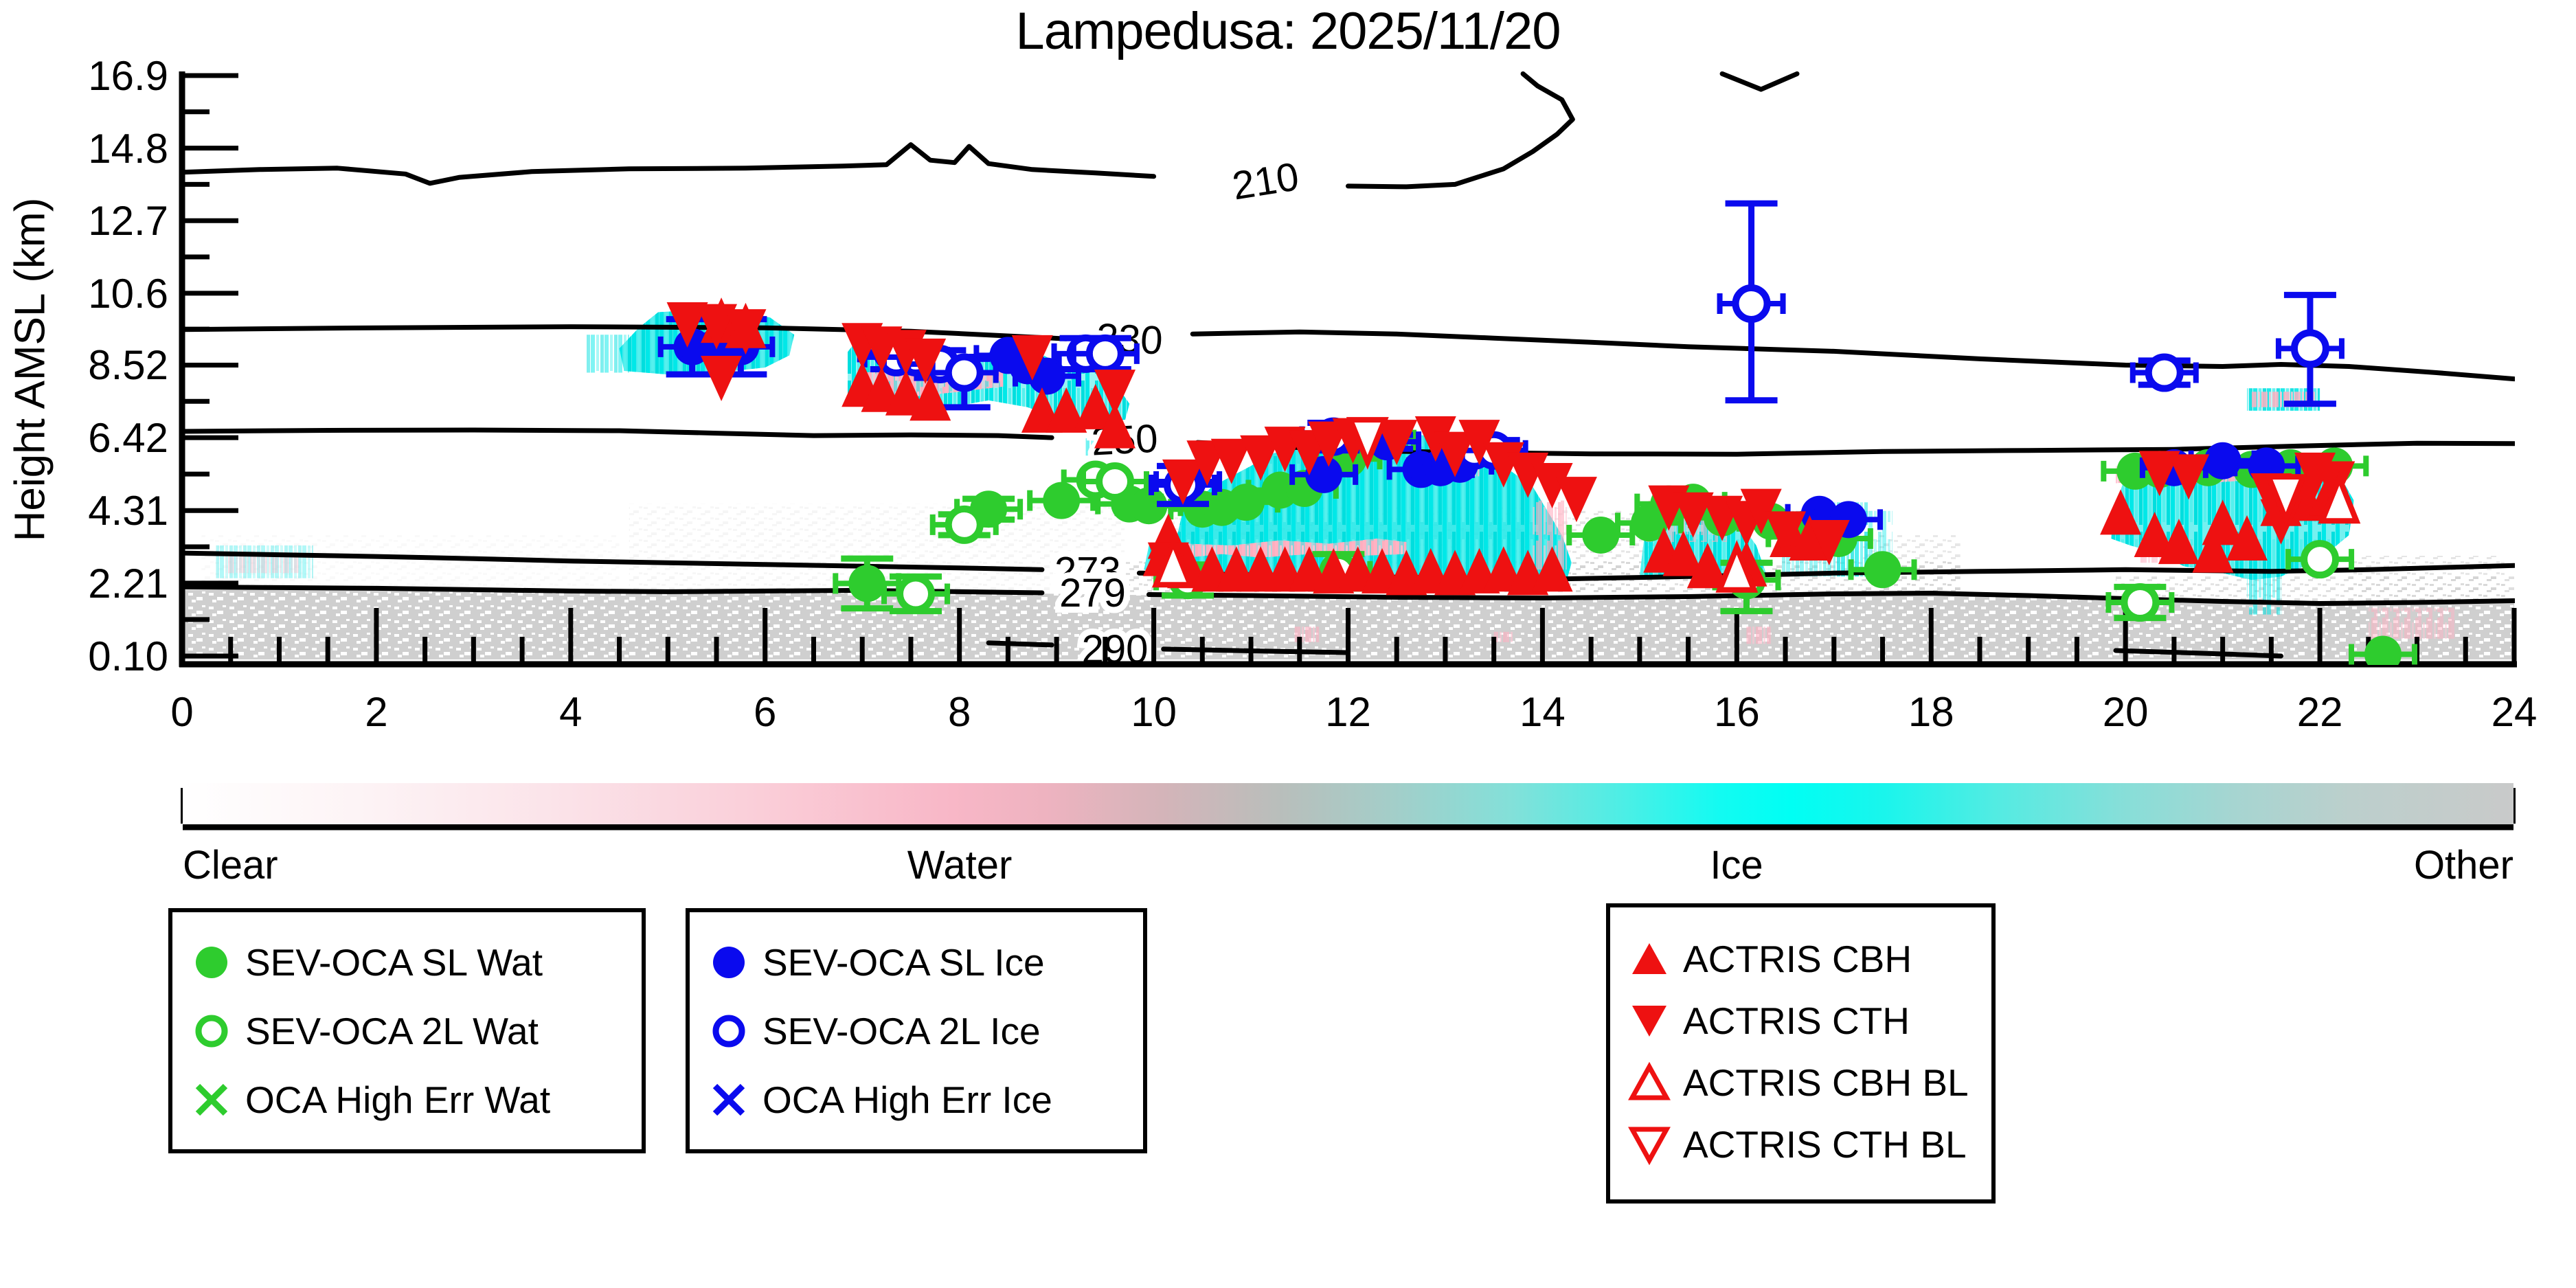 The width and height of the screenshot is (2576, 1288). Describe the element at coordinates (1154, 712) in the screenshot. I see `x-tick-label: 10` at that location.